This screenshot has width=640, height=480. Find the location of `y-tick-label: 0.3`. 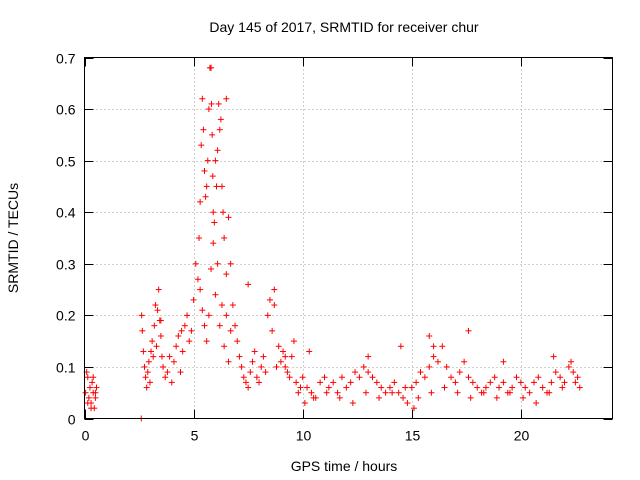

y-tick-label: 0.3 is located at coordinates (66, 265).